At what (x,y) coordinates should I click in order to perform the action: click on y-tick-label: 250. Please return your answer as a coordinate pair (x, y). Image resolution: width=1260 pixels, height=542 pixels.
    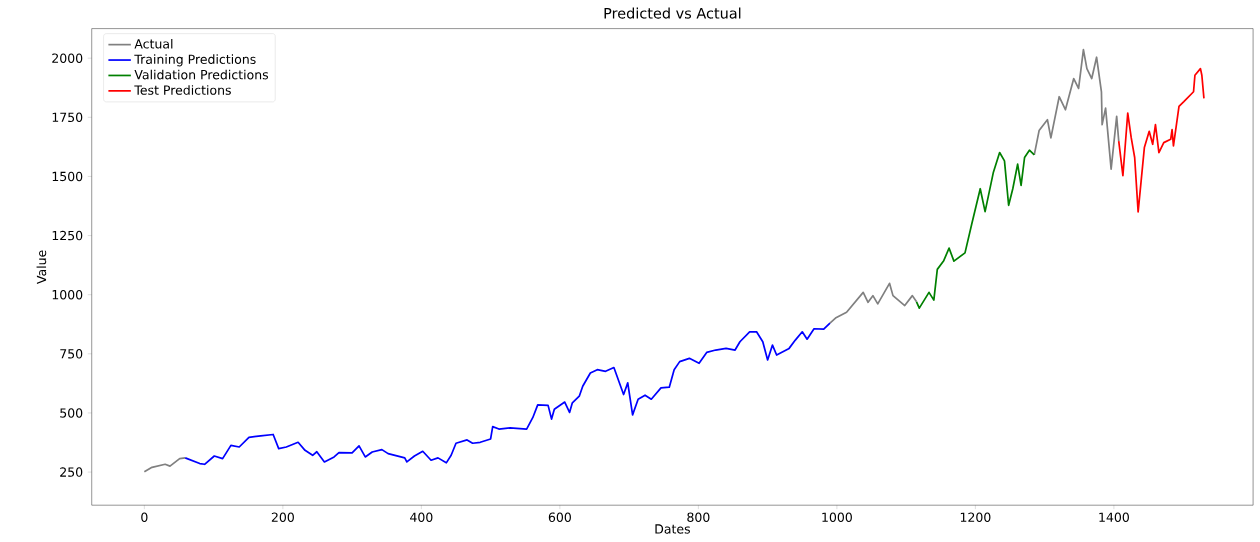
    Looking at the image, I should click on (71, 472).